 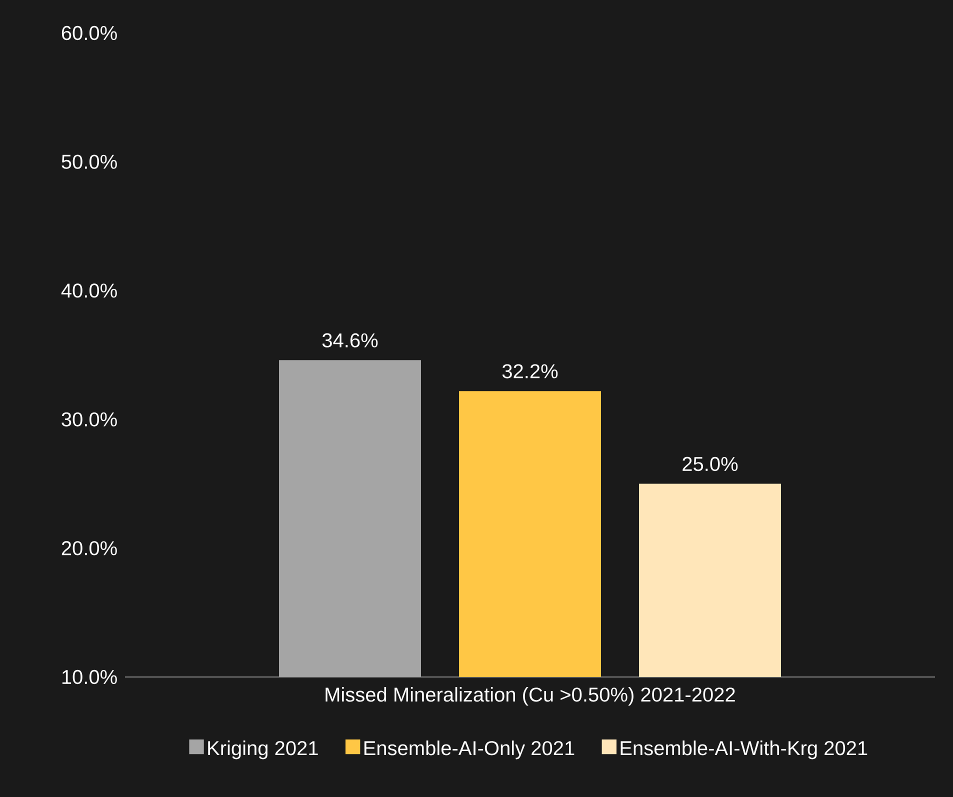 I want to click on y-tick-label: 60.0%, so click(x=89, y=33).